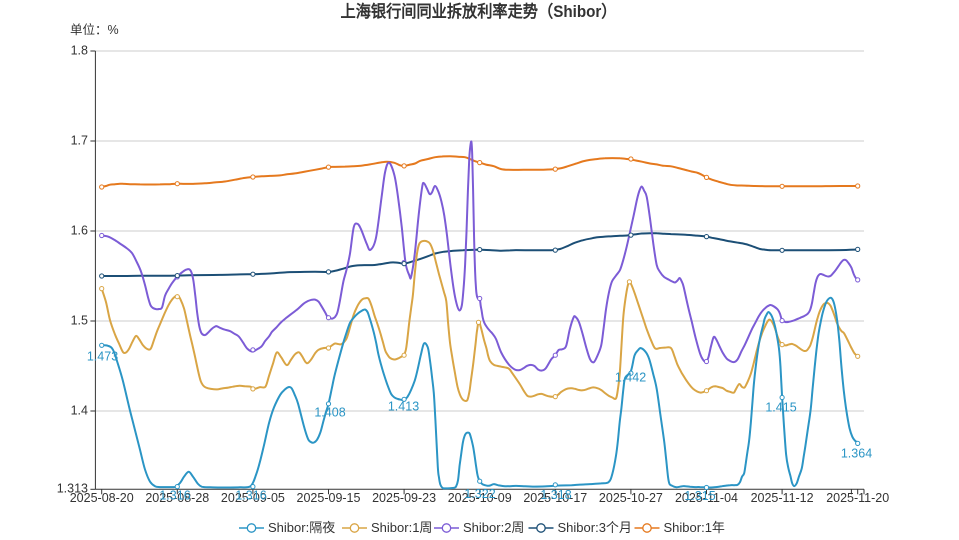 This screenshot has height=540, width=959. What do you see at coordinates (404, 498) in the screenshot?
I see `svg-text: 2025-09-23` at bounding box center [404, 498].